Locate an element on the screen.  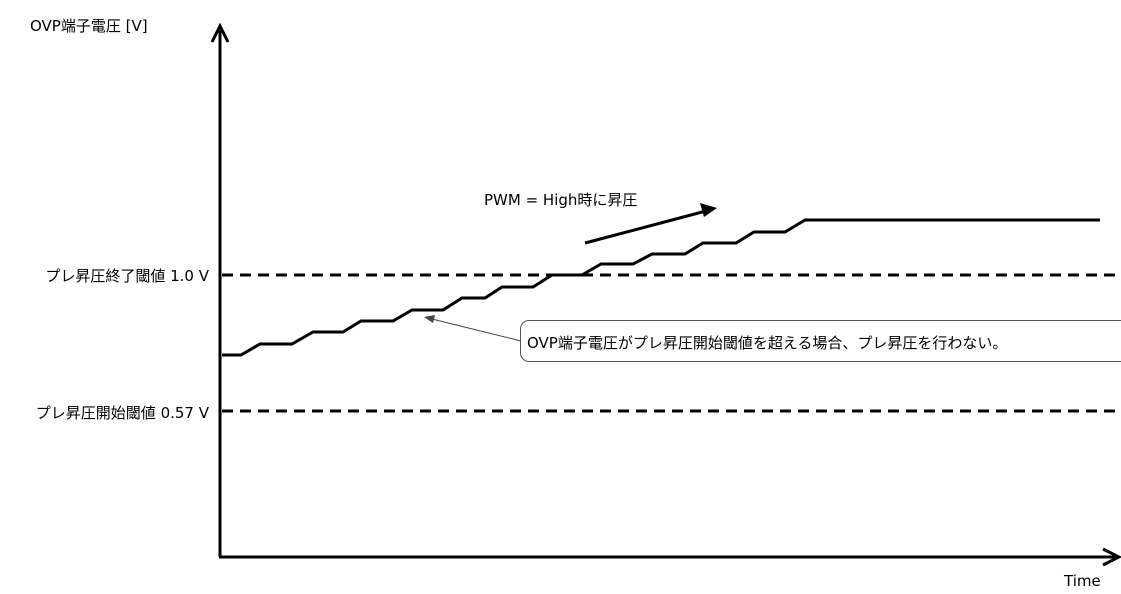
callout-text: OVP端子電圧がプレ昇圧開始閾値を超える場合、プレ昇圧を行わない。 is located at coordinates (767, 343).